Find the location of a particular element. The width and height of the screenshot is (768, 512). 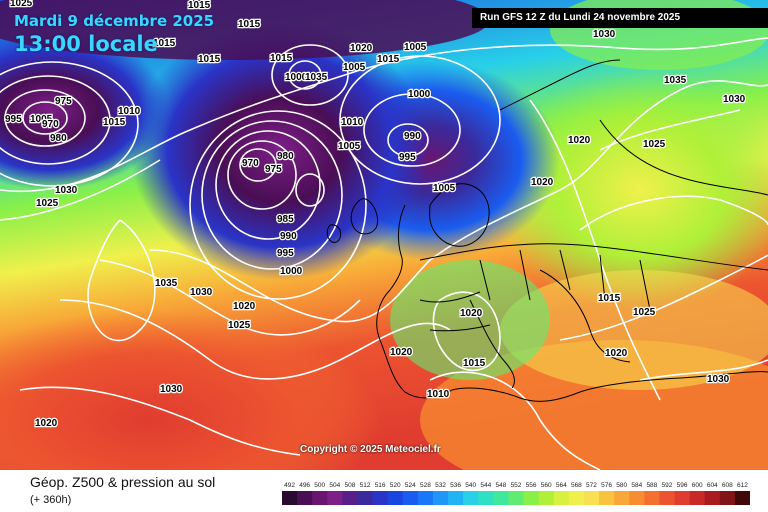

legend-value: 564 is located at coordinates (561, 485).